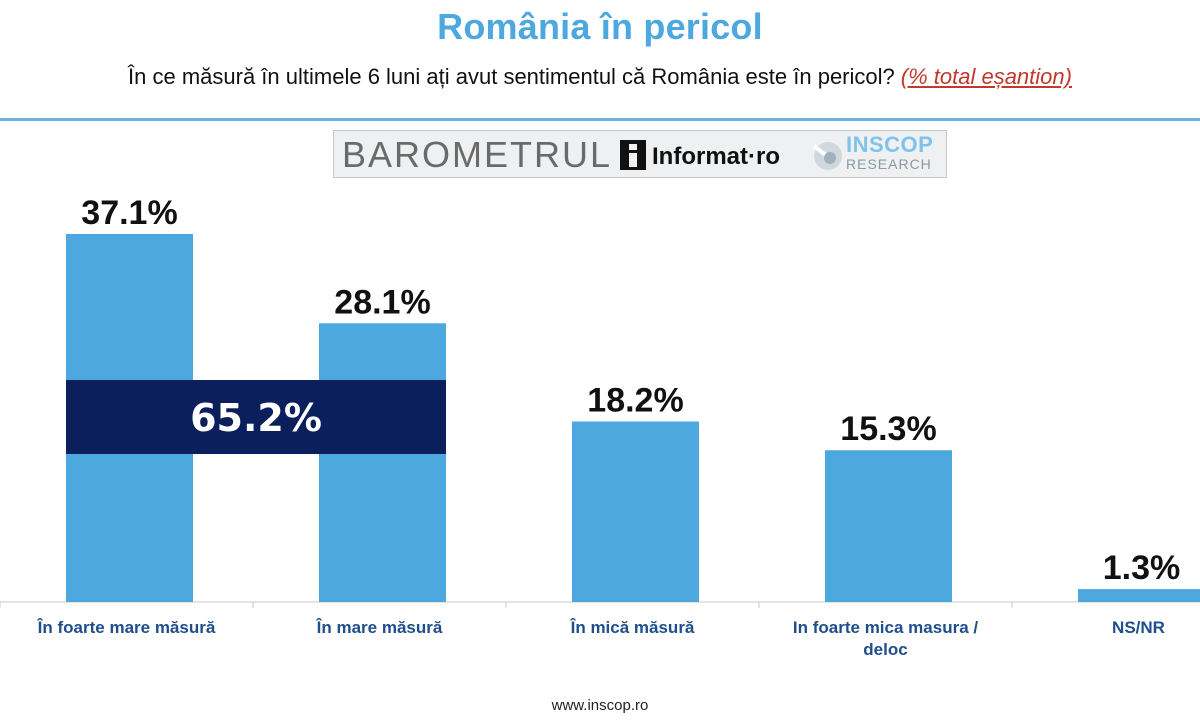 Image resolution: width=1200 pixels, height=720 pixels. Describe the element at coordinates (126, 627) in the screenshot. I see `x-tick-label: În foarte mare măsură` at that location.